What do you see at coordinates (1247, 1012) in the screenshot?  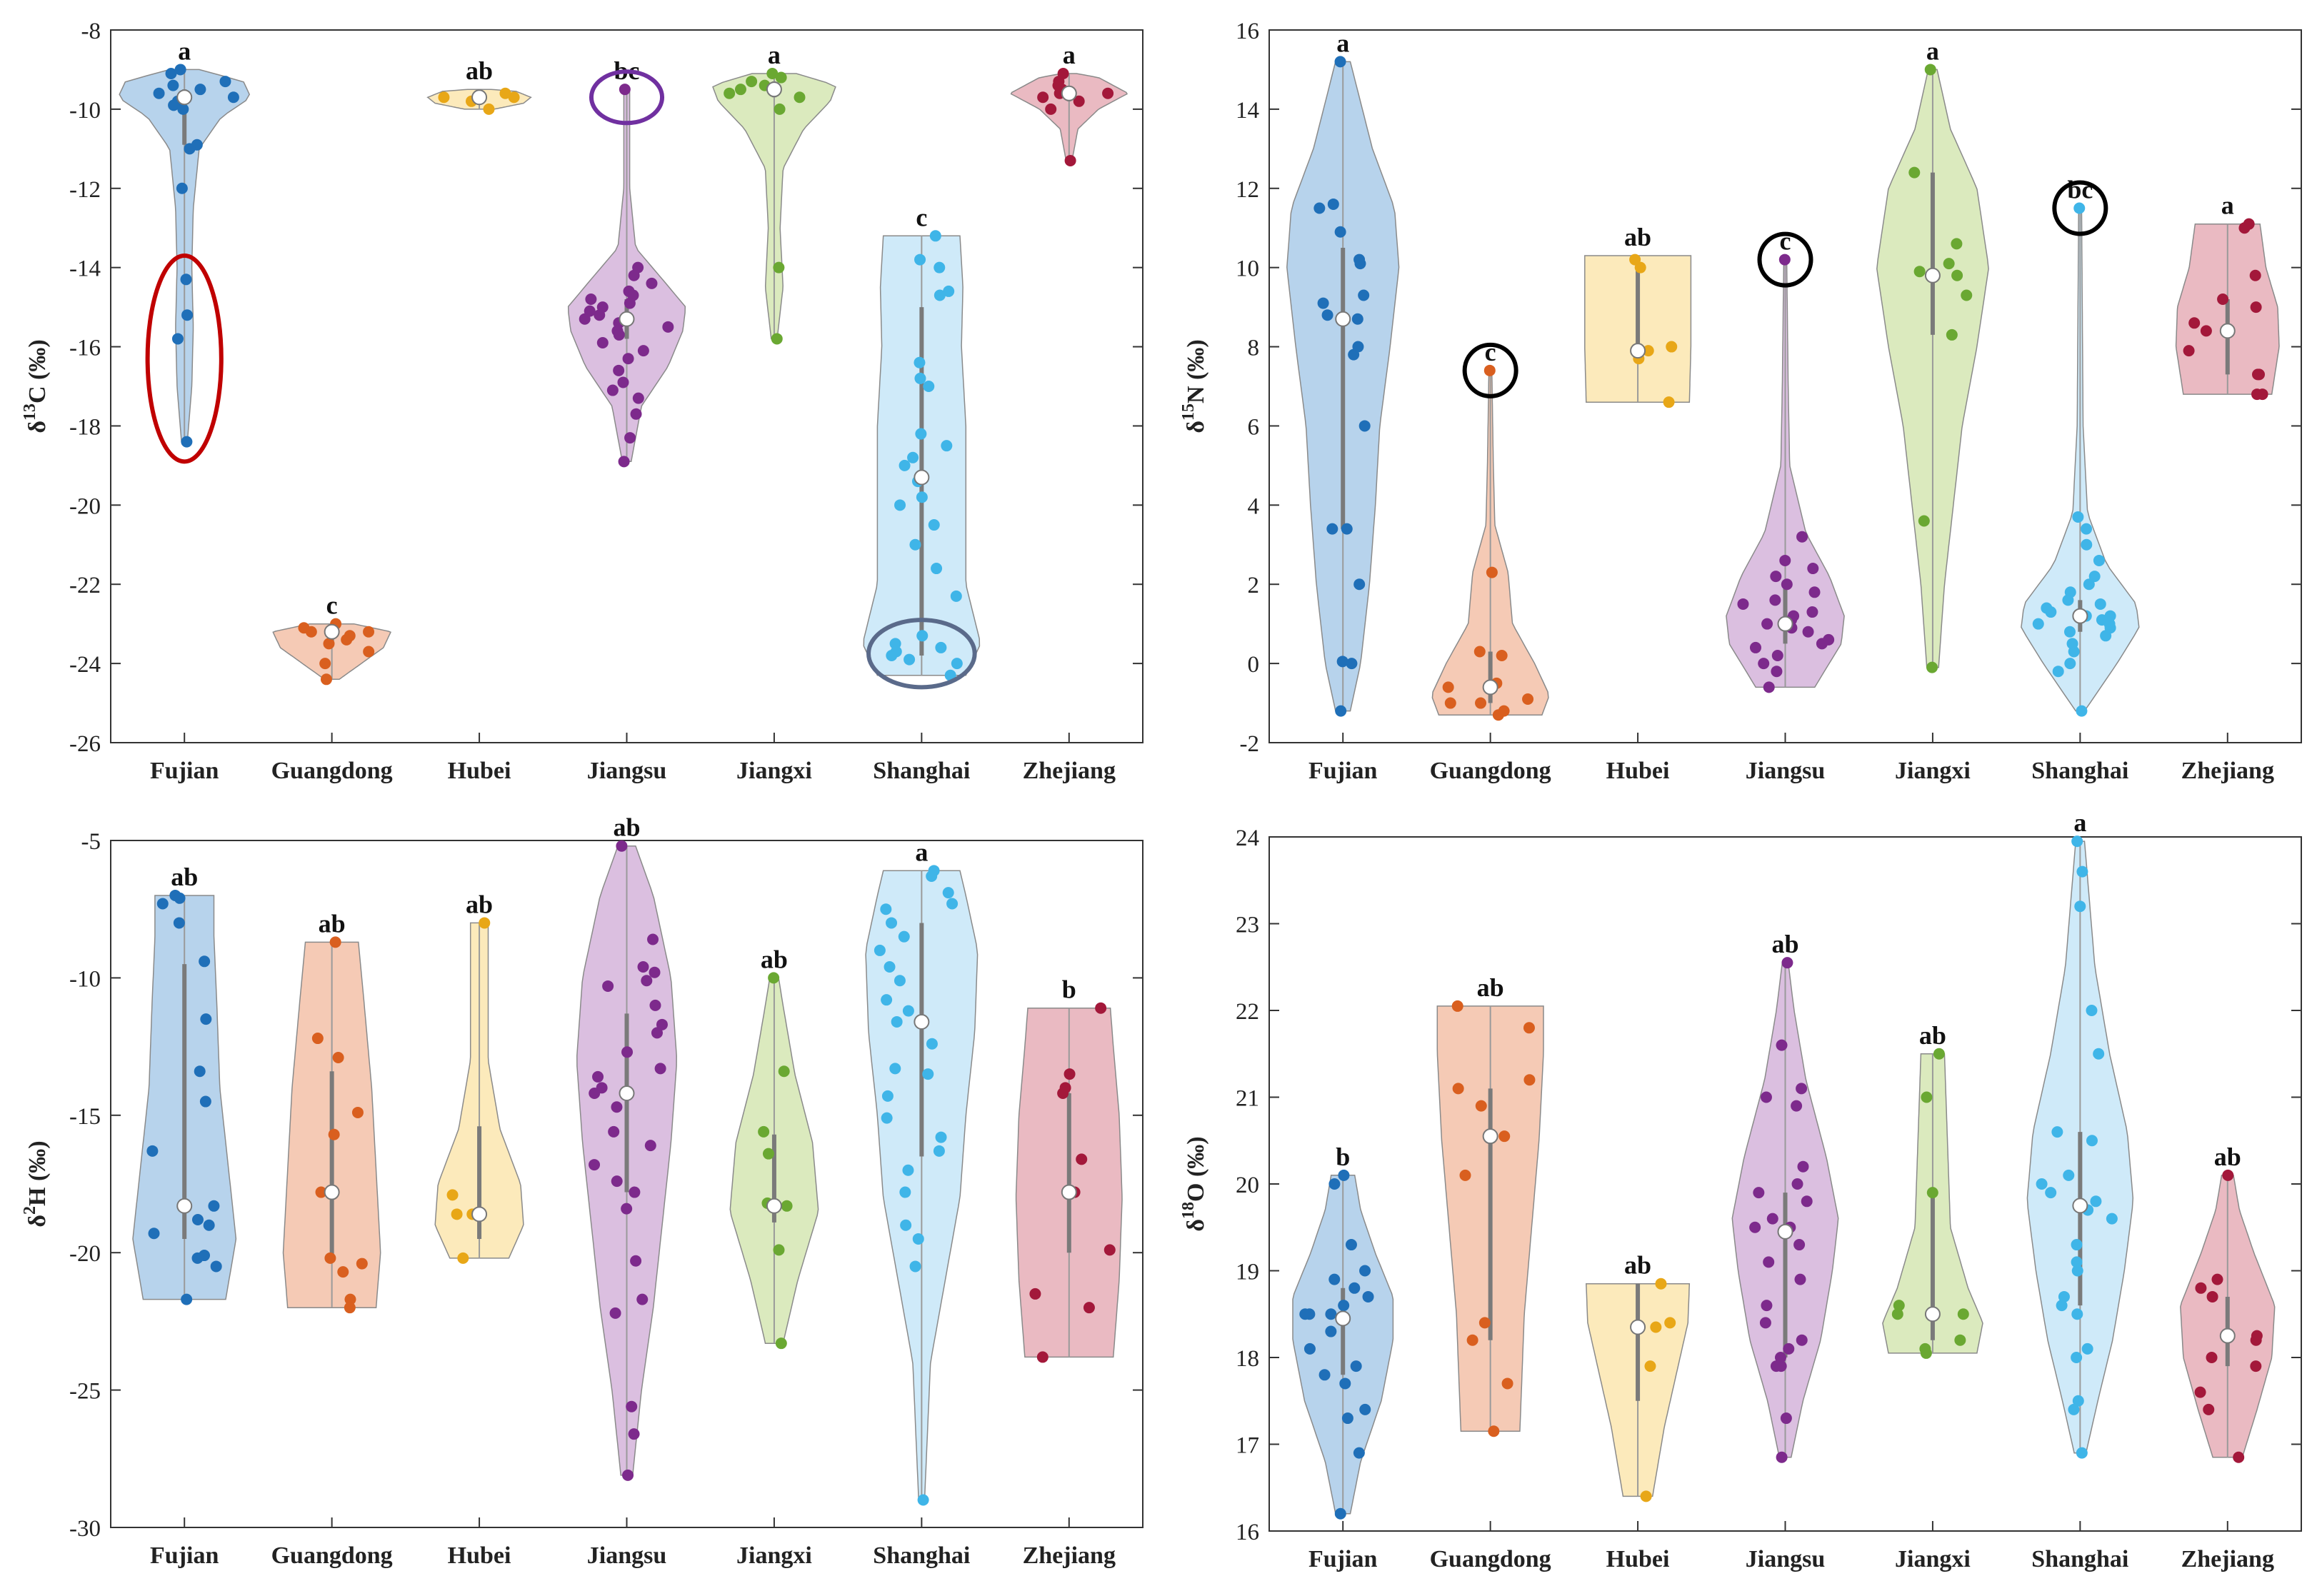 I see `y-tick-label: 22` at bounding box center [1247, 1012].